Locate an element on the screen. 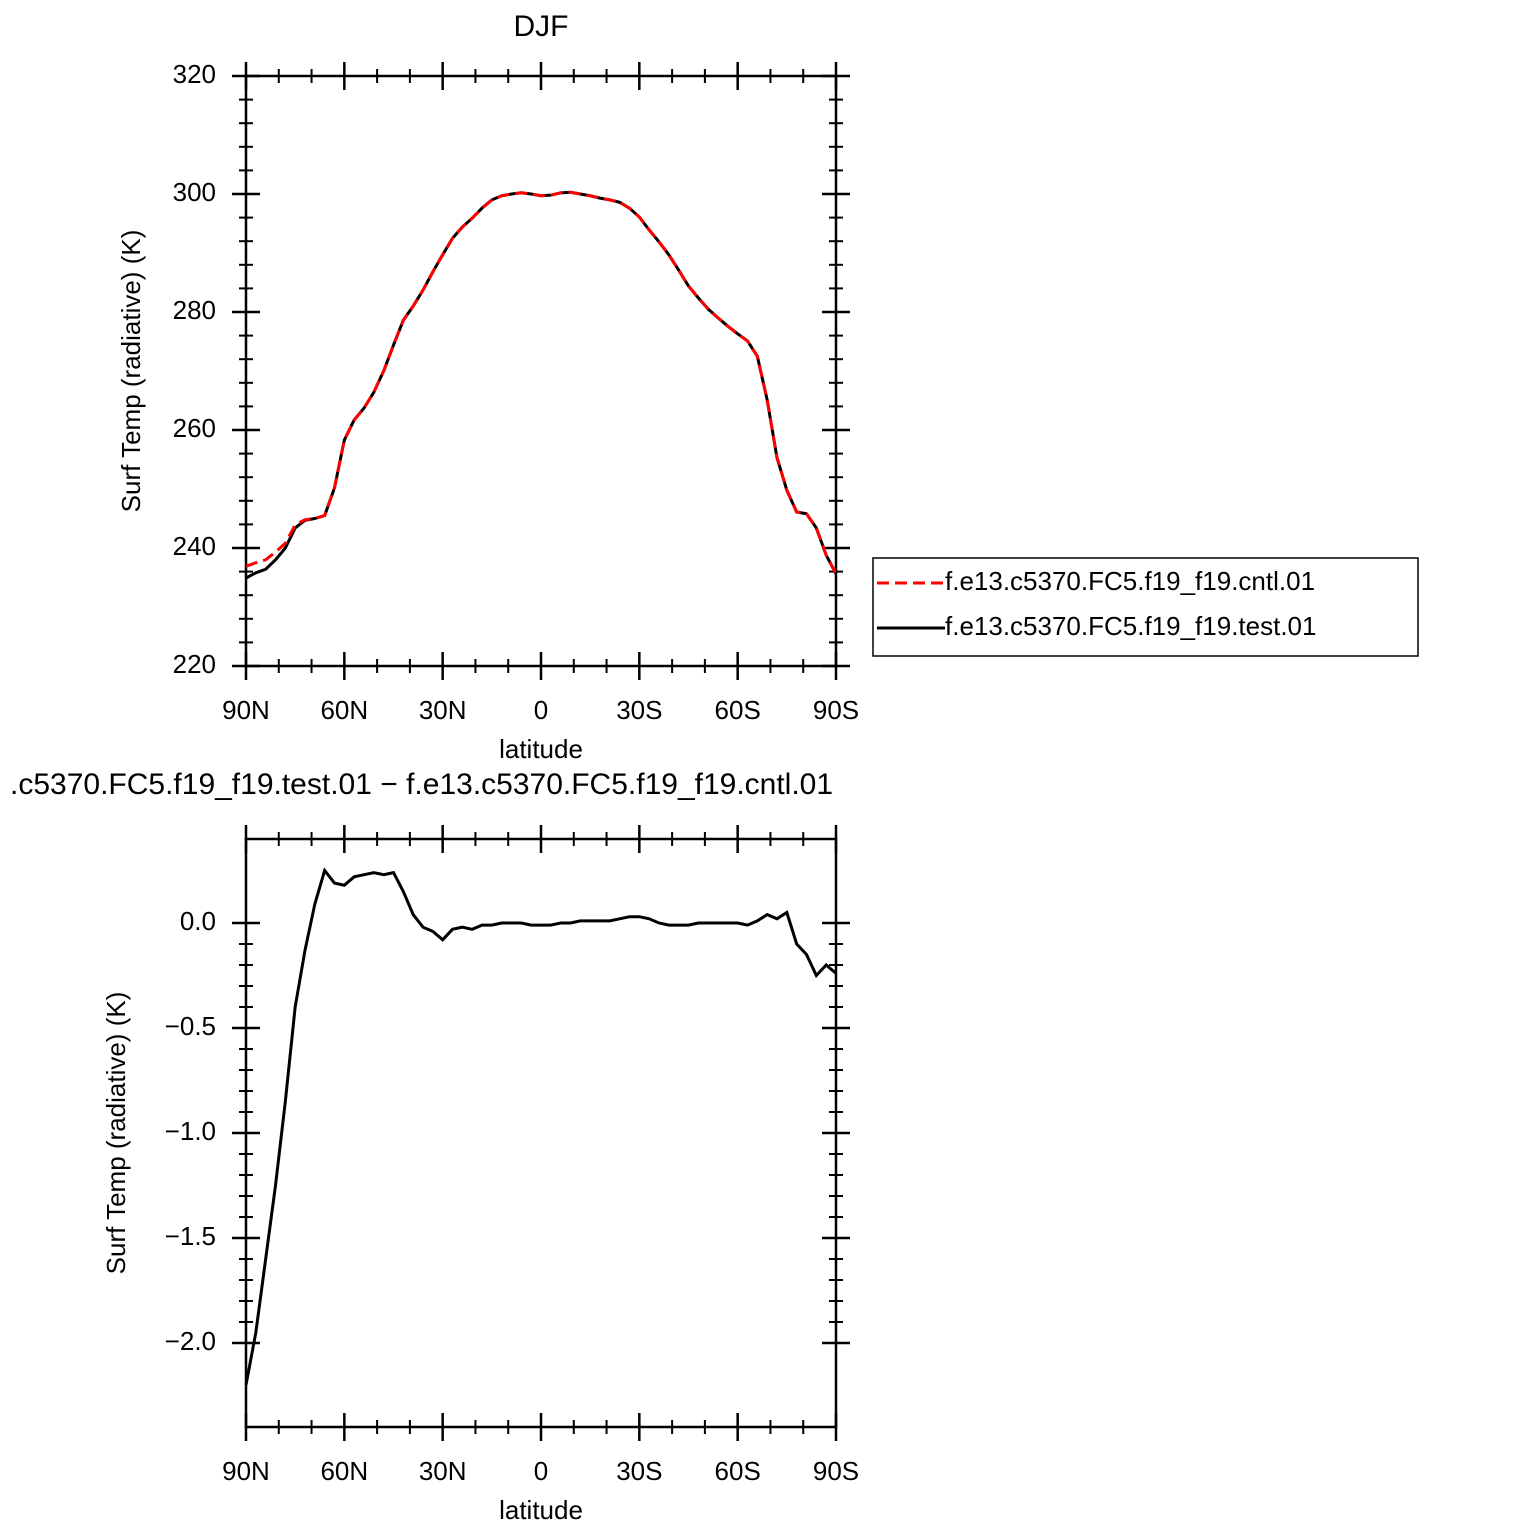 This screenshot has width=1524, height=1535. legend-box is located at coordinates (1145, 607).